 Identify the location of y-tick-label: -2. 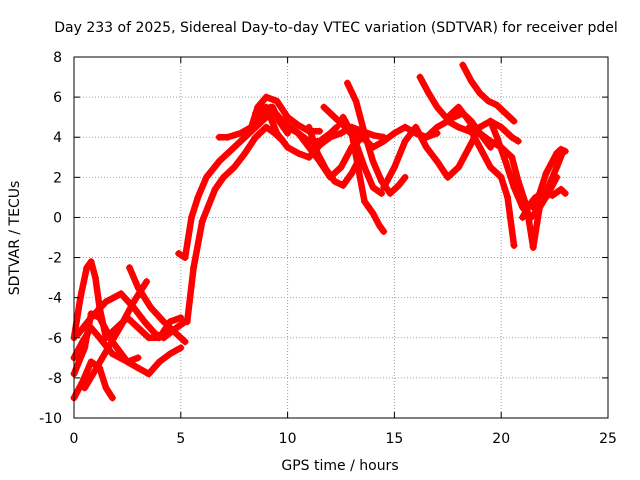
(55, 259).